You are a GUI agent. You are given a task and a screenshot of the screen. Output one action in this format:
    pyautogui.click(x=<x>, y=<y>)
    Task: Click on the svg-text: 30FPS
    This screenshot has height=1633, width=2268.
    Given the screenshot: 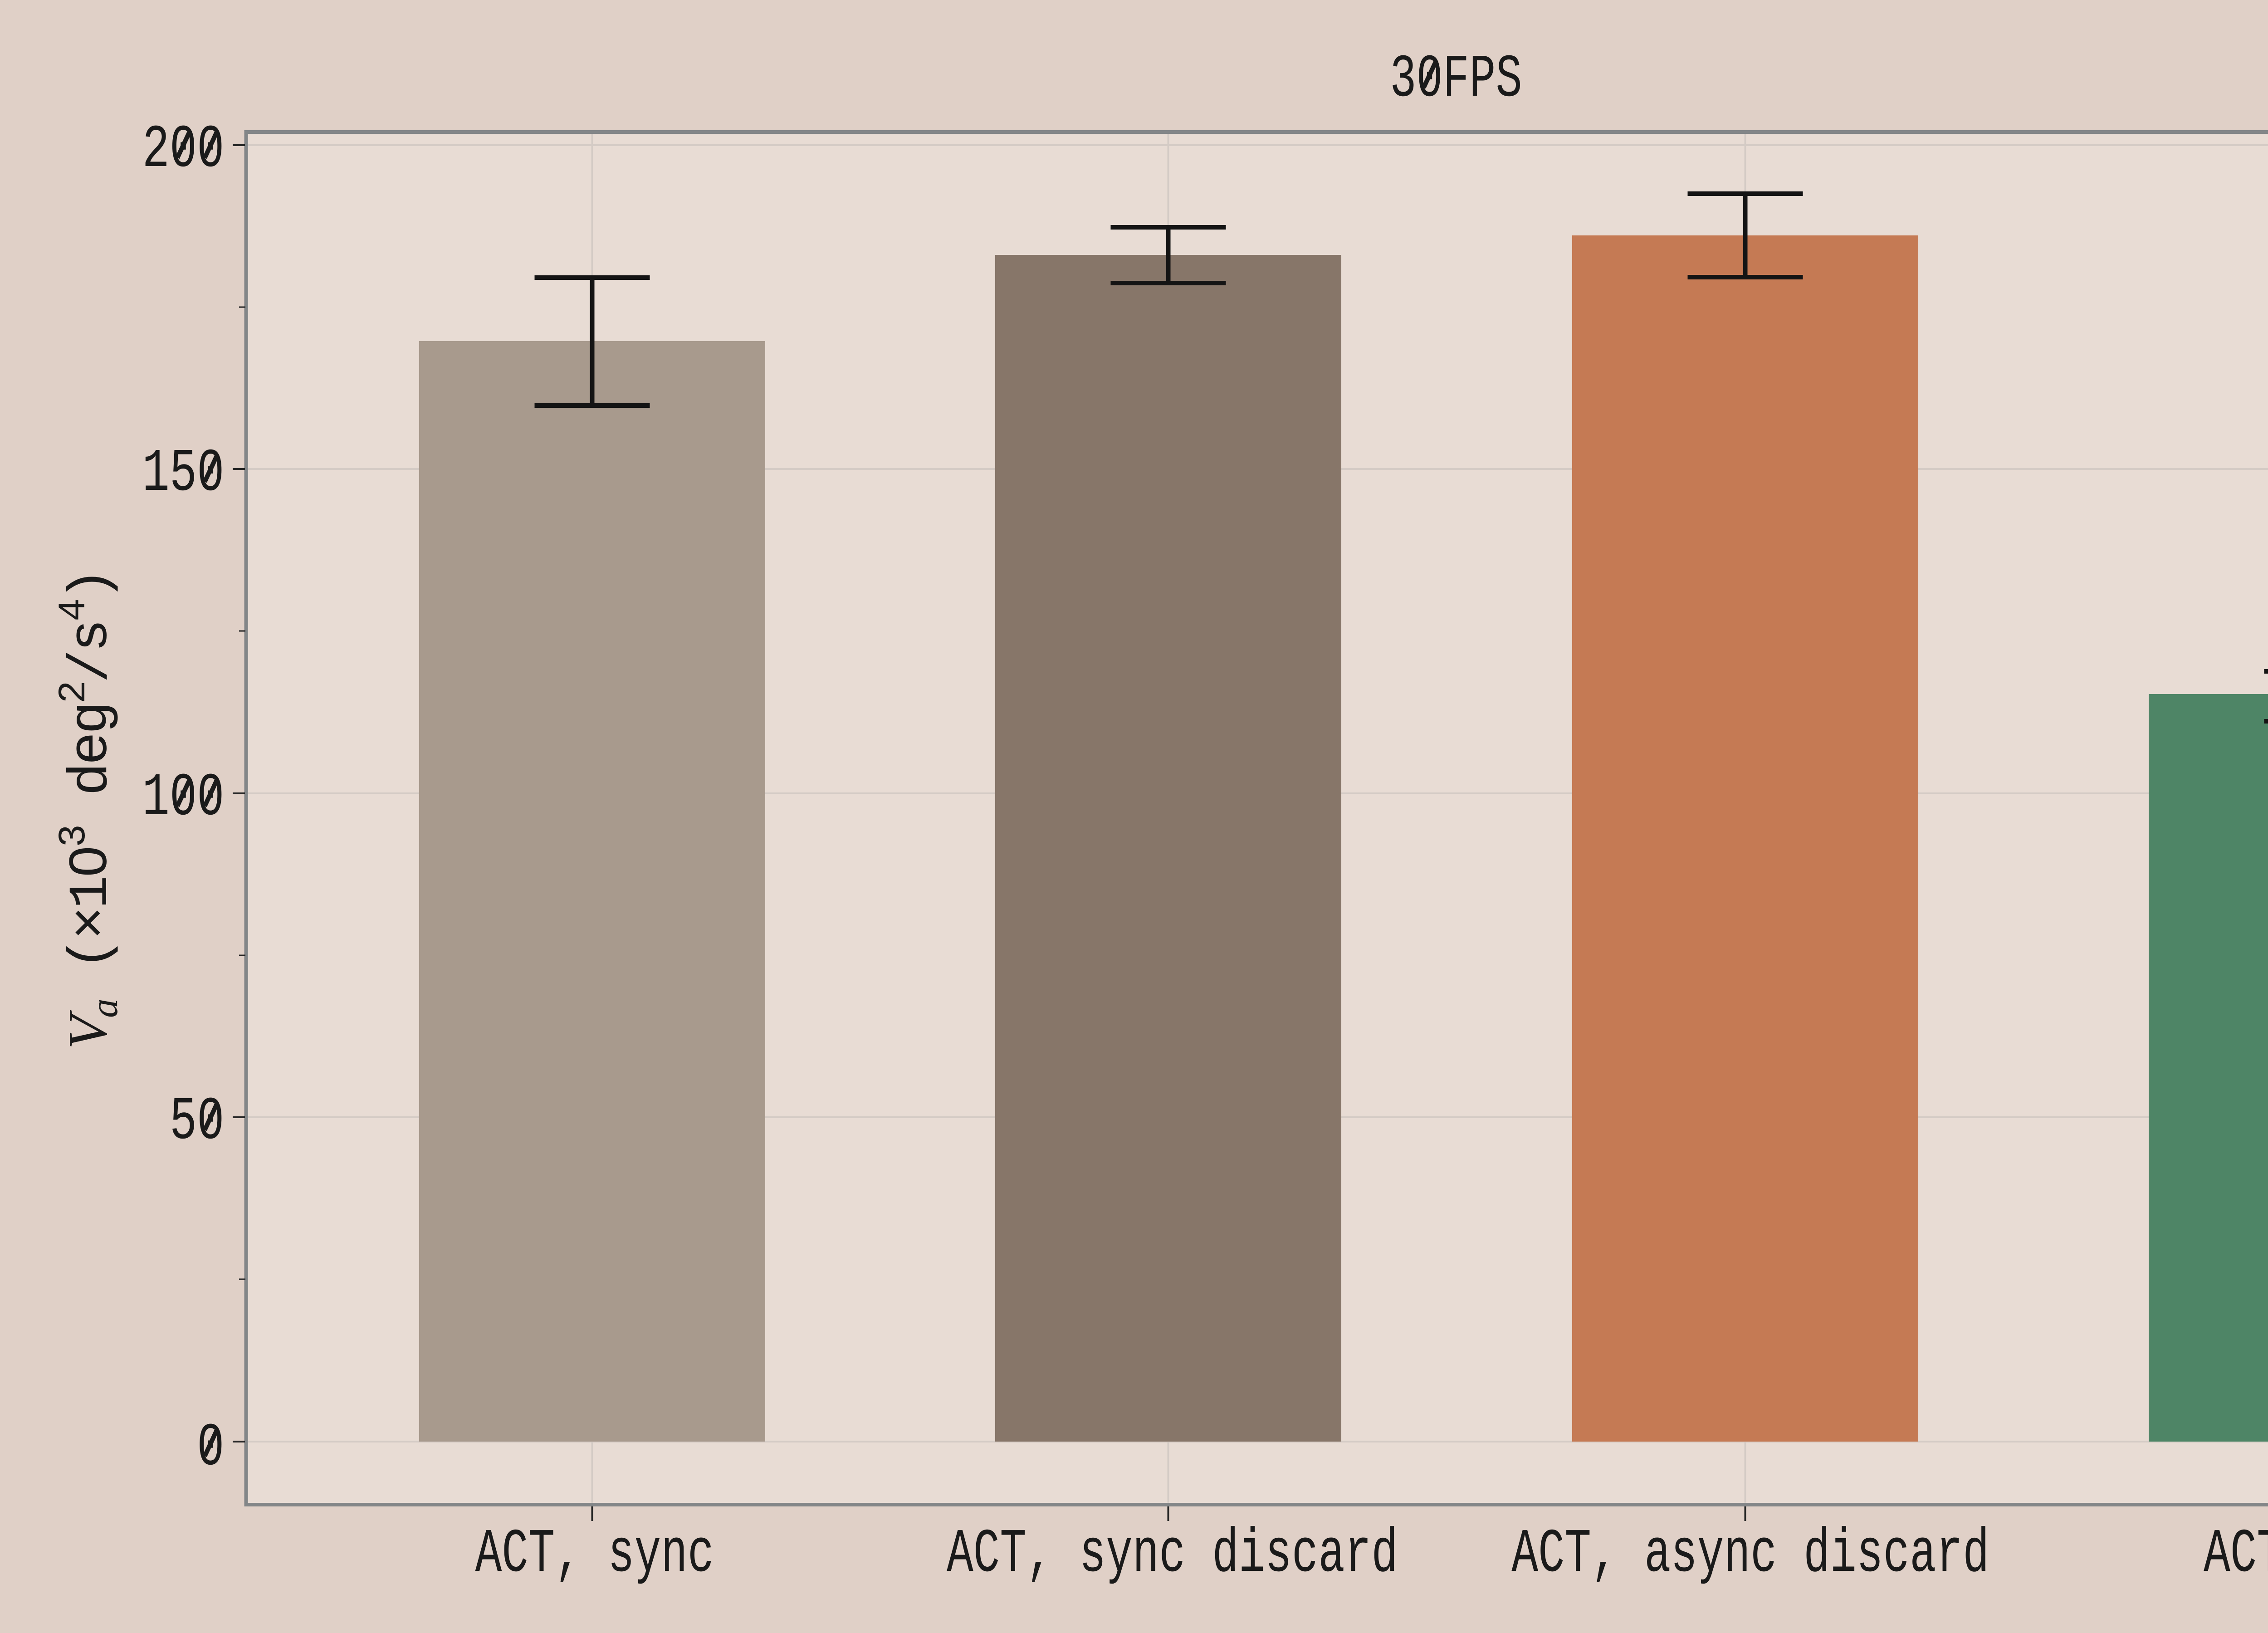 What is the action you would take?
    pyautogui.click(x=1456, y=80)
    